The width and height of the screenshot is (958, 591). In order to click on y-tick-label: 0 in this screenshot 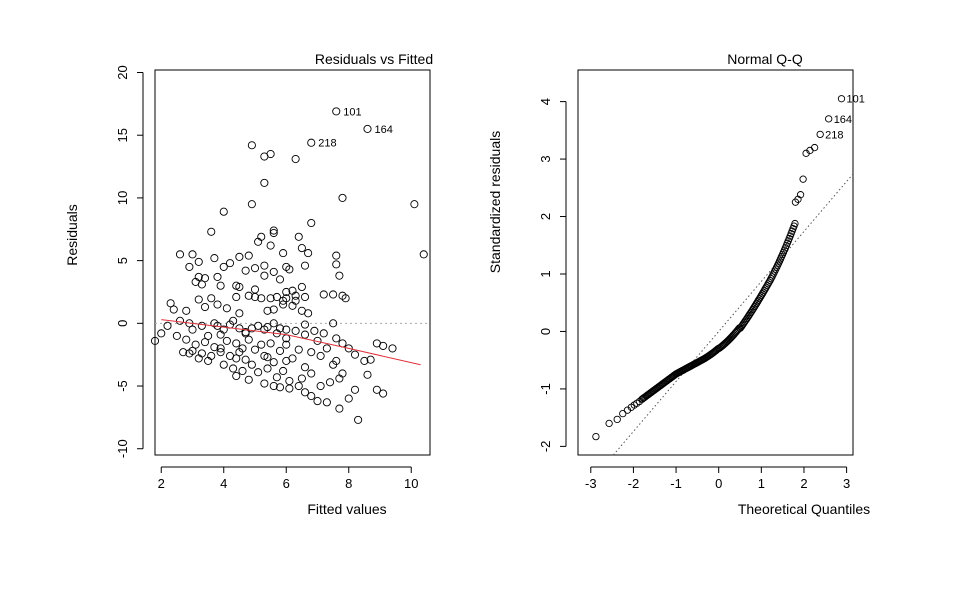, I will do `click(122, 323)`.